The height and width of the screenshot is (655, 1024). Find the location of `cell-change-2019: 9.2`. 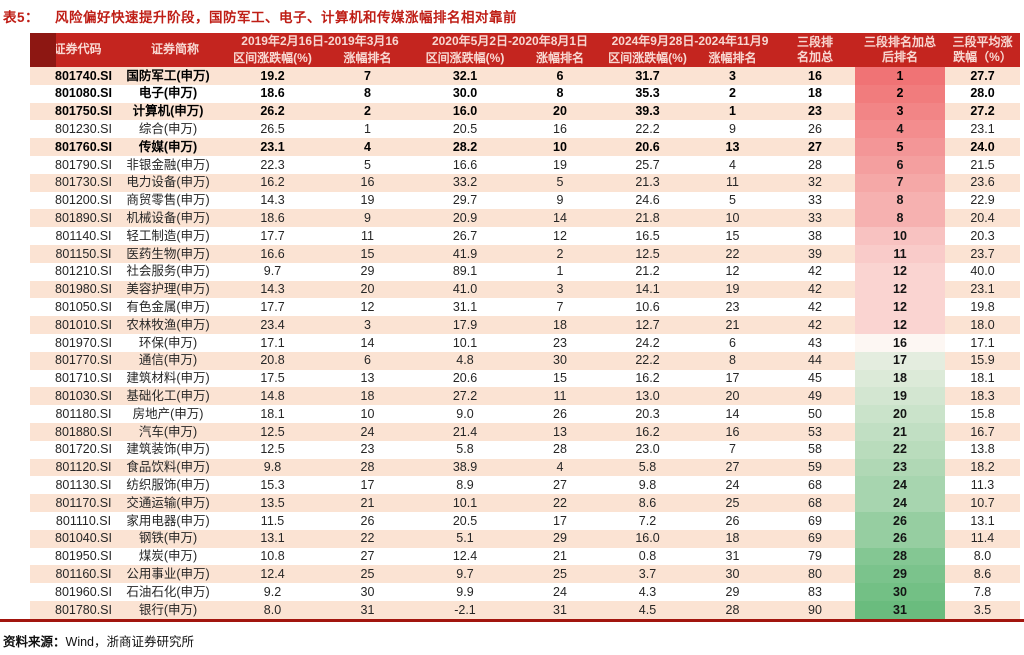

cell-change-2019: 9.2 is located at coordinates (272, 591).